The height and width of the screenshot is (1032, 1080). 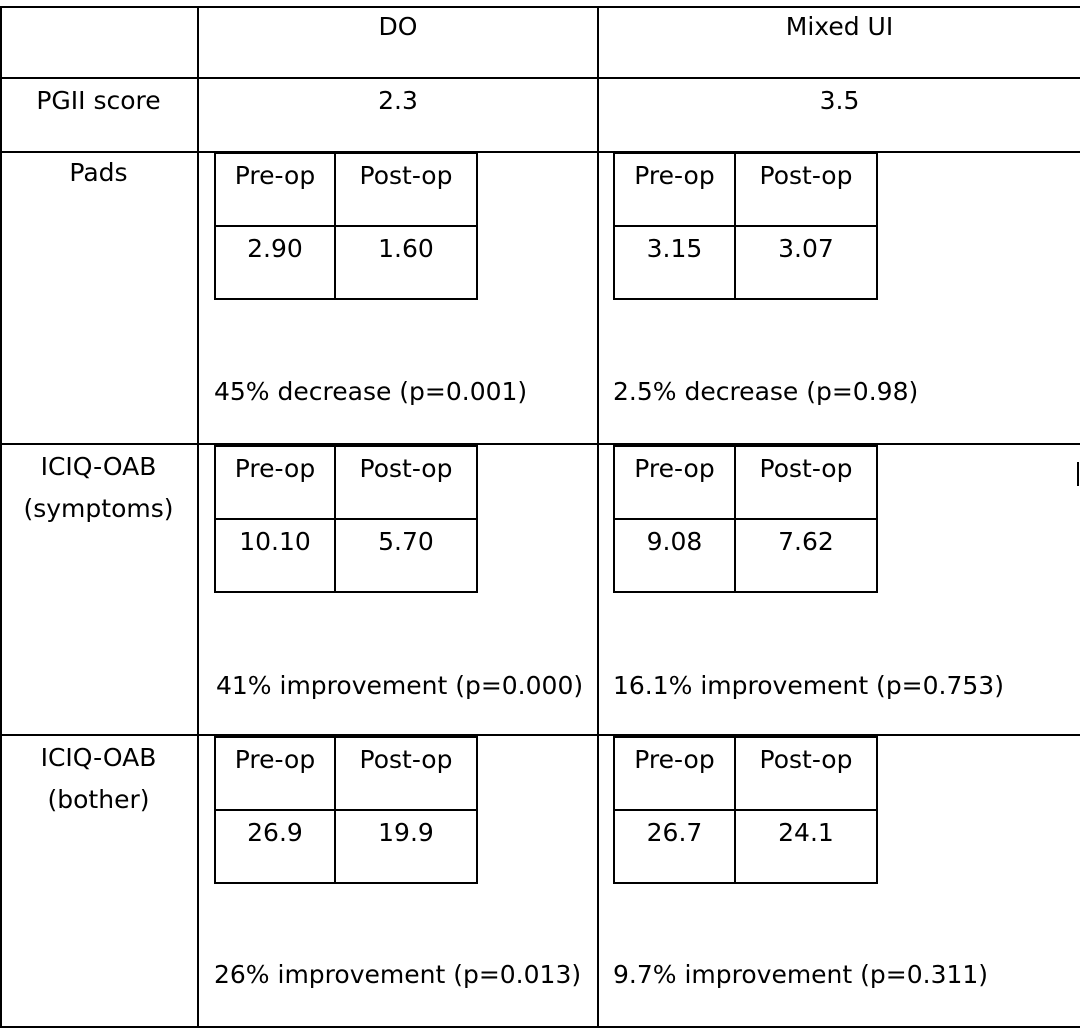 I want to click on bother-do-subtable: Pre-op Post-op 26.9 19.9, so click(x=346, y=810).